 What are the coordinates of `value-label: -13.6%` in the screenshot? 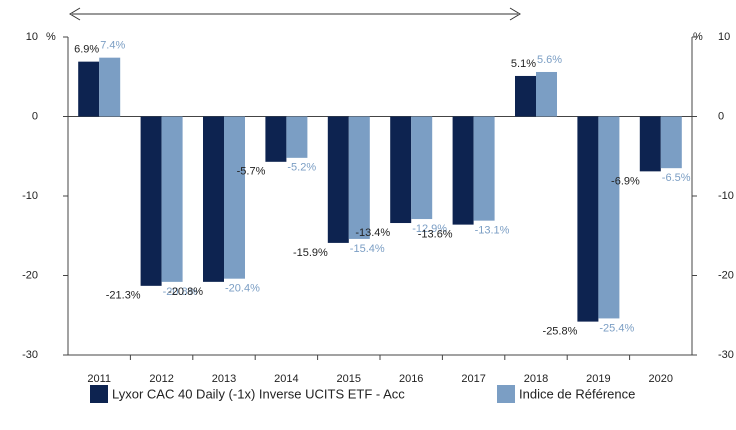 It's located at (435, 235).